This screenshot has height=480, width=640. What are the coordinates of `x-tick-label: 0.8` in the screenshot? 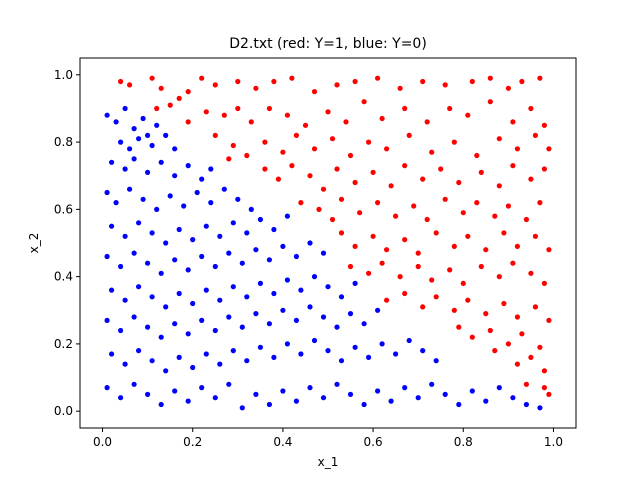 It's located at (463, 442).